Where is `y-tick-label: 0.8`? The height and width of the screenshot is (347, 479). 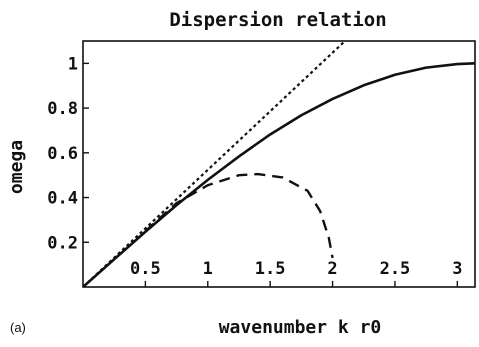
y-tick-label: 0.8 is located at coordinates (62, 109).